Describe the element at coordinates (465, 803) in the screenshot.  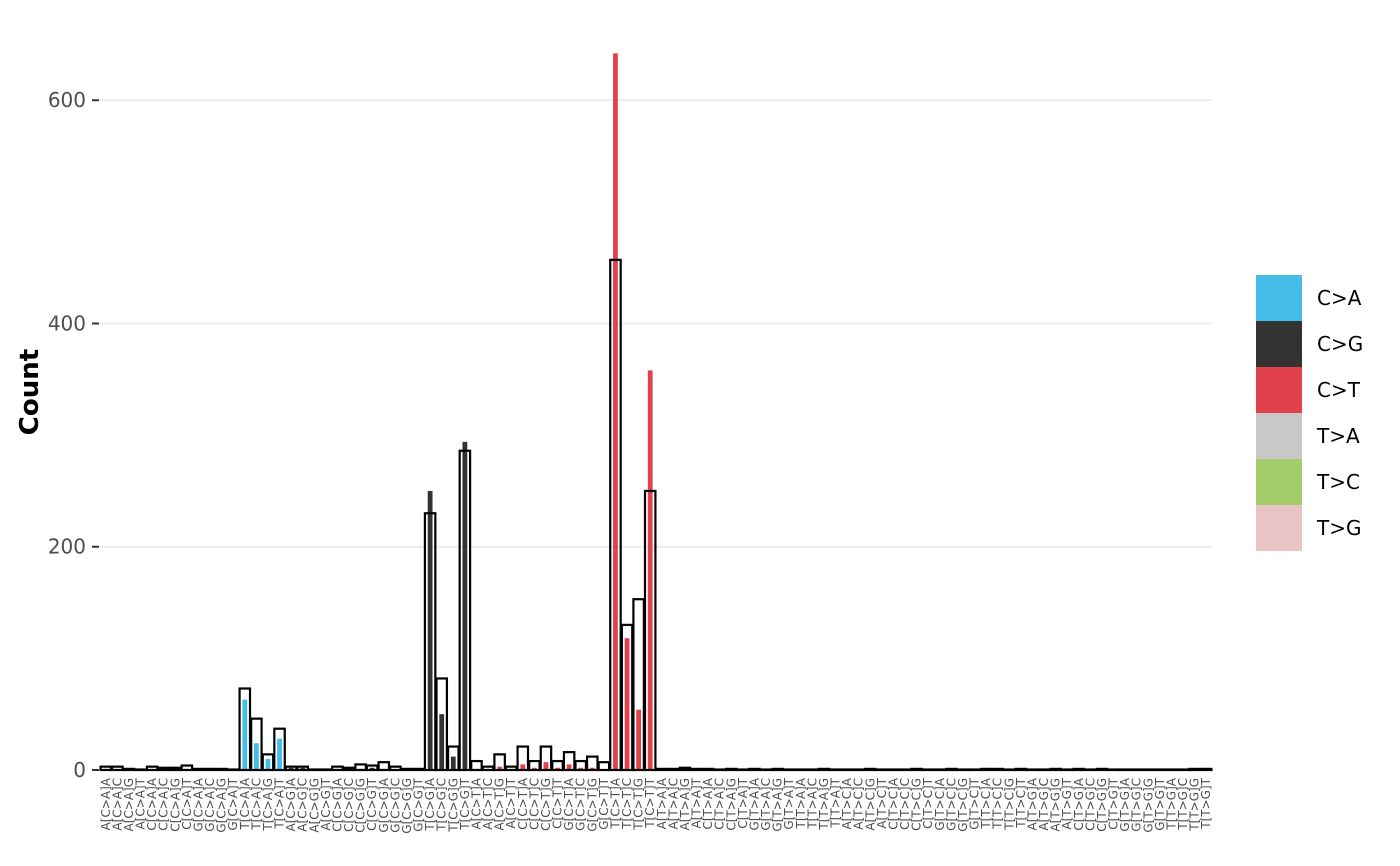
I see `x-tick-label: T[C>G]T` at that location.